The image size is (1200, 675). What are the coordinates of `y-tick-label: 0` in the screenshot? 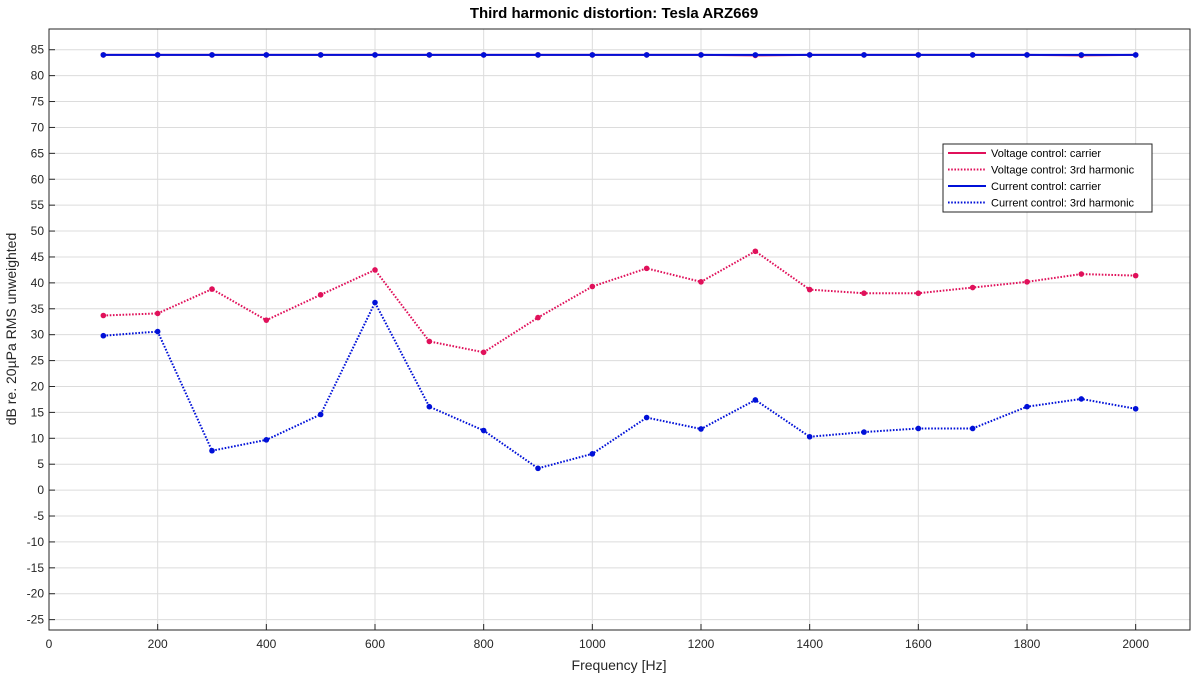 It's located at (40, 490).